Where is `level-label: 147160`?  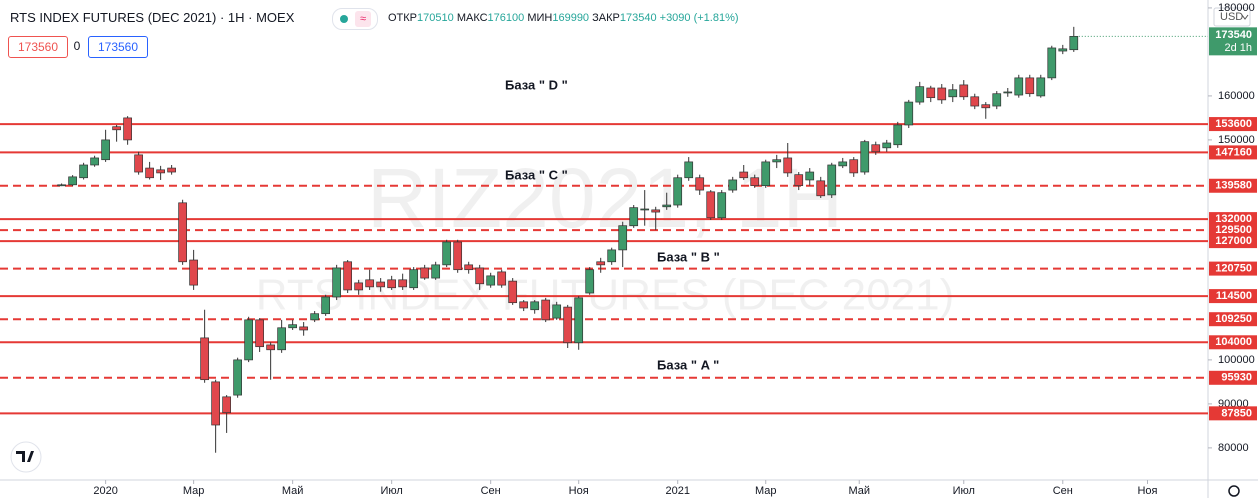
level-label: 147160 is located at coordinates (1233, 152).